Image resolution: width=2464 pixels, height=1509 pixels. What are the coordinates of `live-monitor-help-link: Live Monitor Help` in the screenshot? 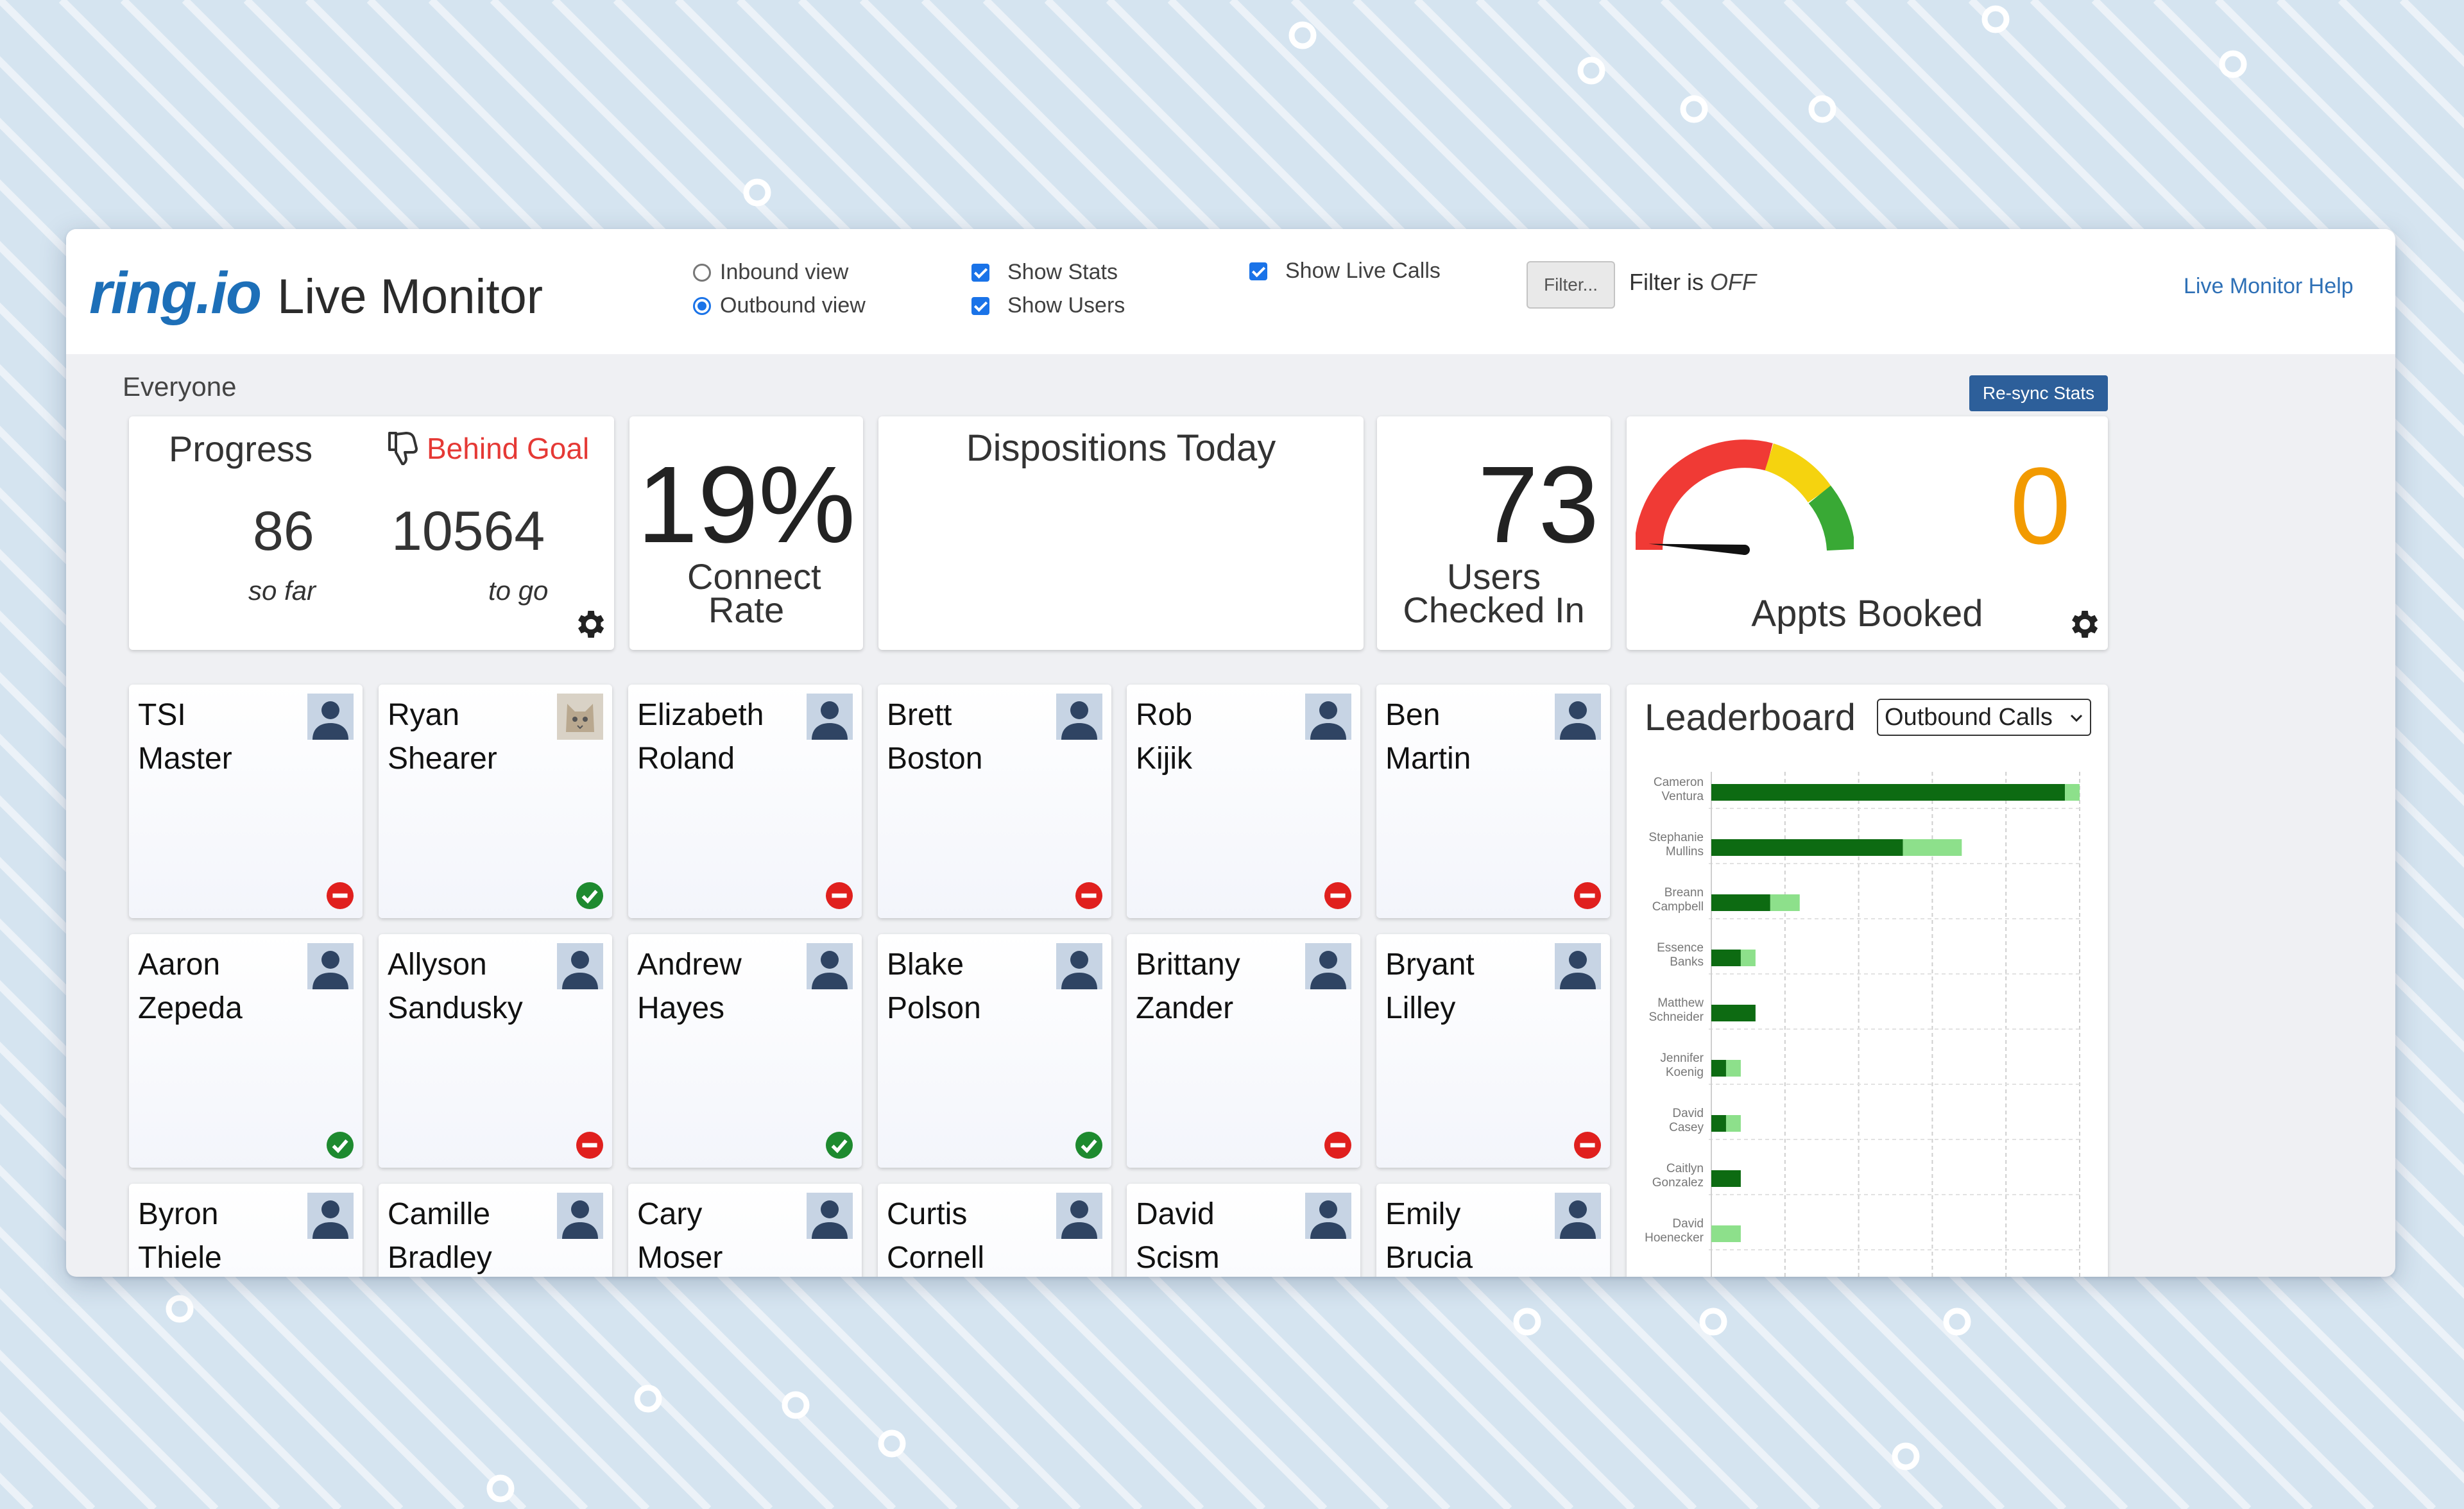 It's located at (2269, 286).